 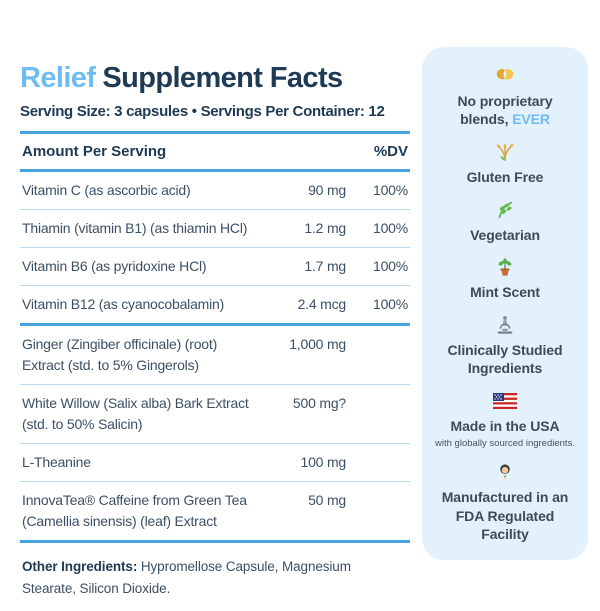 What do you see at coordinates (319, 403) in the screenshot?
I see `ingredient-amount: 500 mg?` at bounding box center [319, 403].